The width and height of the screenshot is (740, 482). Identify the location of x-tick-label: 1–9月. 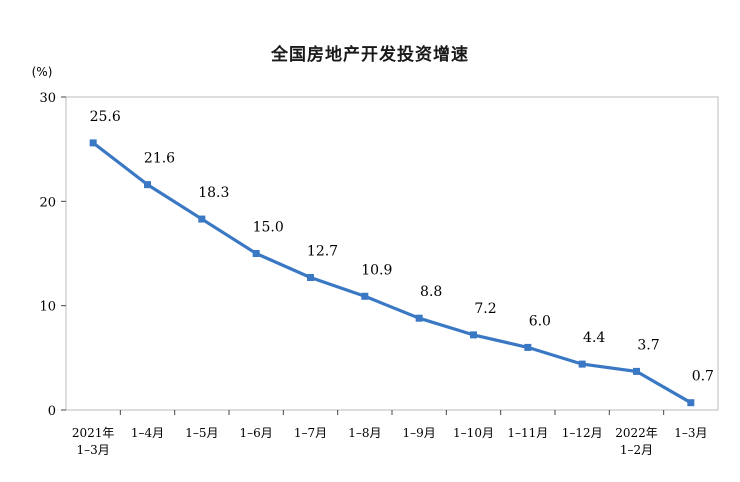
(419, 433).